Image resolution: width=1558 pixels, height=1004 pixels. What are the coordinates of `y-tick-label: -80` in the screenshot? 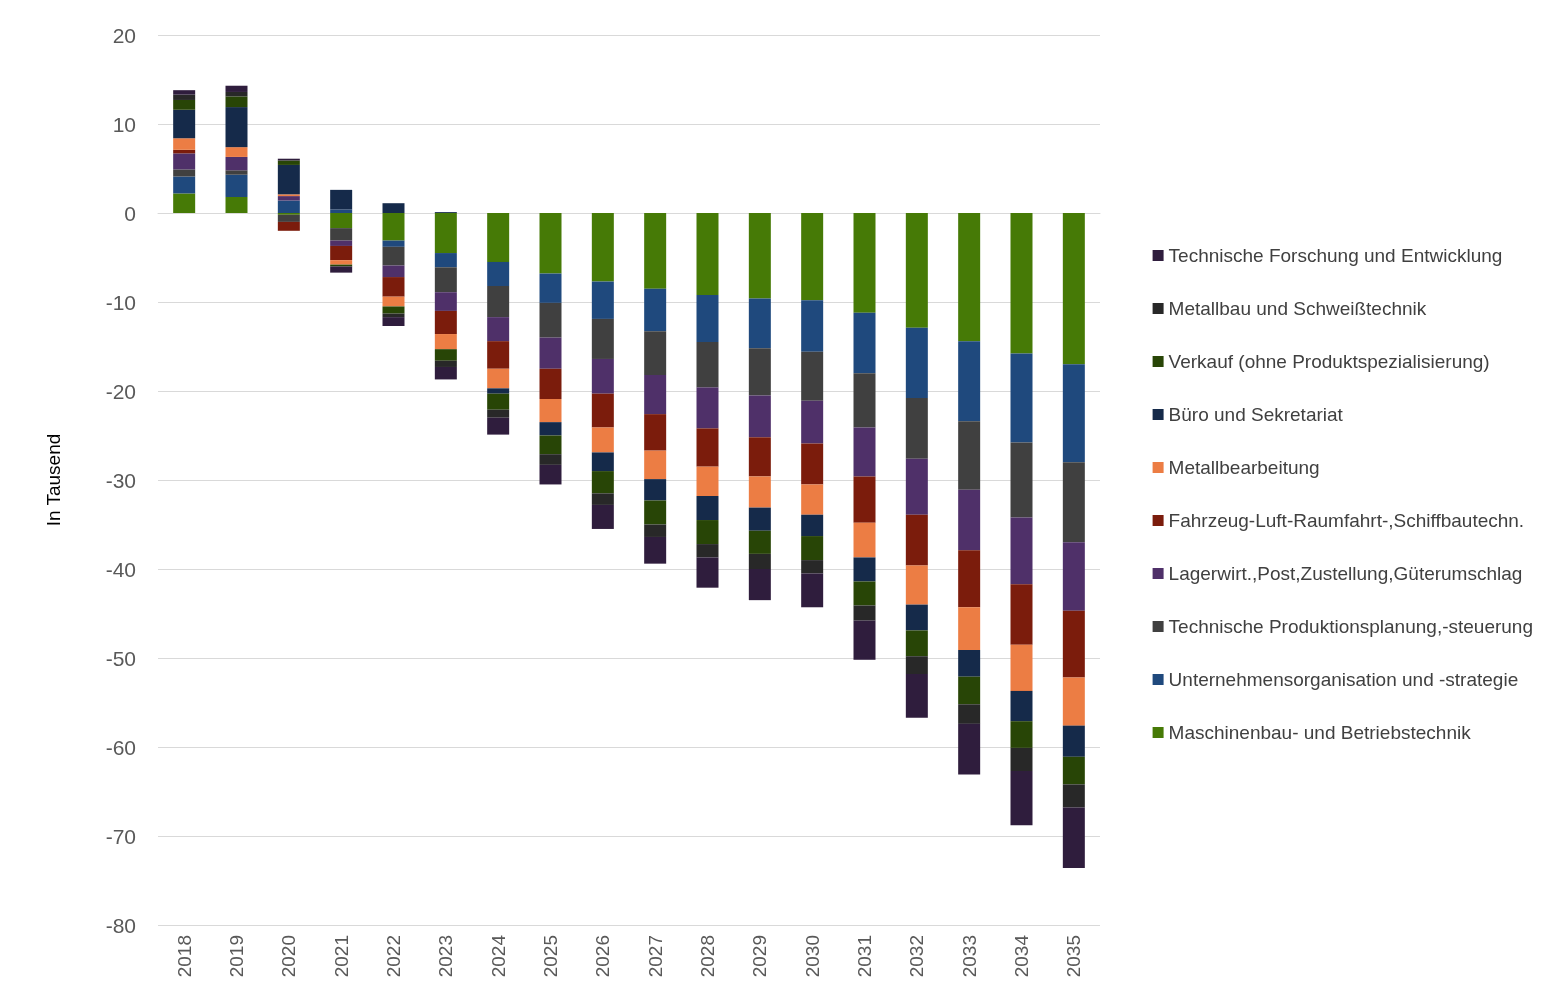 It's located at (120, 925).